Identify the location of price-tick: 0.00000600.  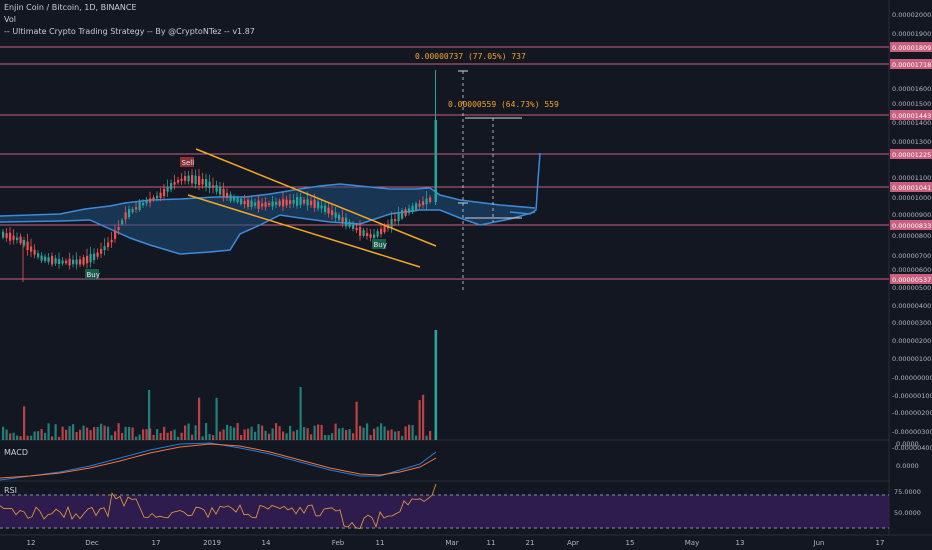
(911, 270).